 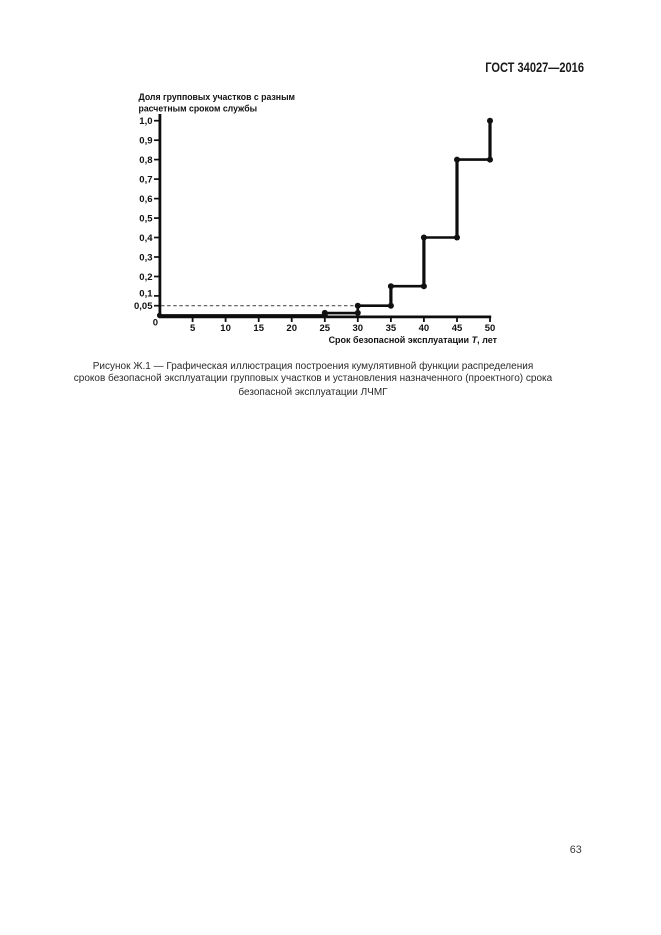 What do you see at coordinates (413, 340) in the screenshot?
I see `svg-text:Срок безопасной эксплуатации Т: Срок безопасной эксплуатации Т, лет` at bounding box center [413, 340].